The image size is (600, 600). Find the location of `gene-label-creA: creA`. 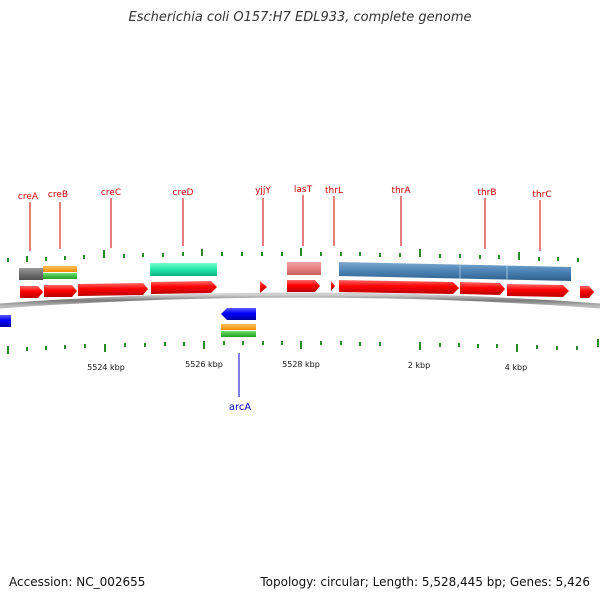

gene-label-creA: creA is located at coordinates (28, 197).